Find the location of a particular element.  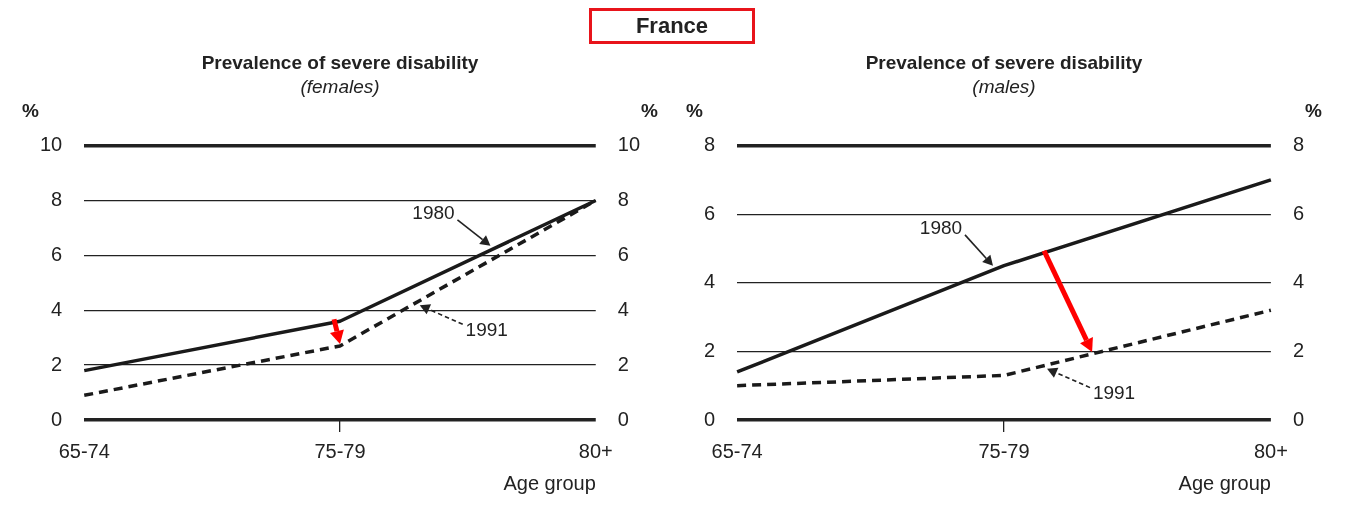

chart-subtitle: (females) is located at coordinates (340, 87).